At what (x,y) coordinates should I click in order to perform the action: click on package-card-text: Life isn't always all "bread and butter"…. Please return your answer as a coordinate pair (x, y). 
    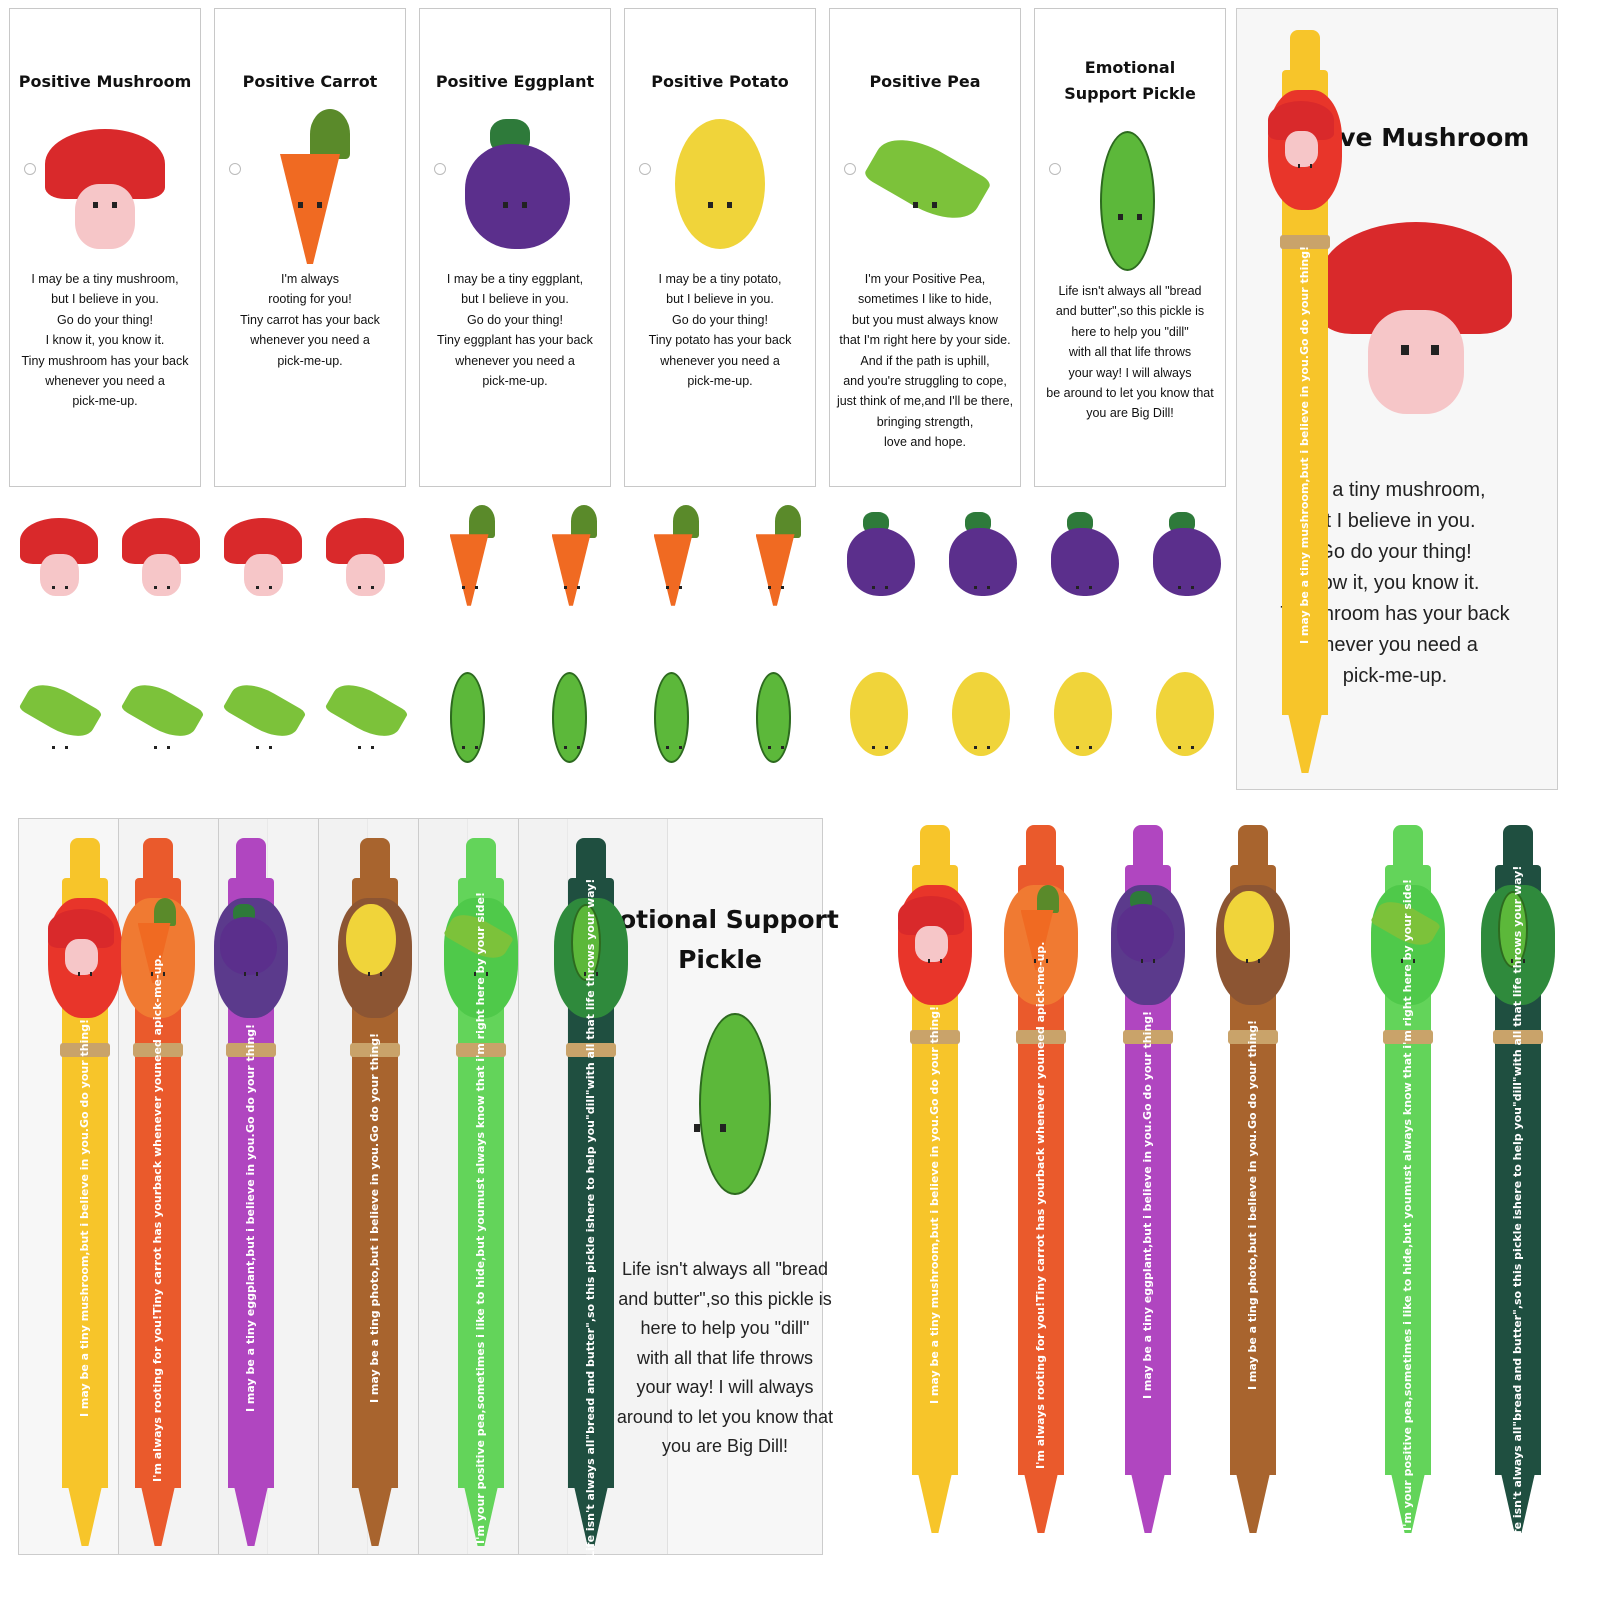
    Looking at the image, I should click on (725, 1357).